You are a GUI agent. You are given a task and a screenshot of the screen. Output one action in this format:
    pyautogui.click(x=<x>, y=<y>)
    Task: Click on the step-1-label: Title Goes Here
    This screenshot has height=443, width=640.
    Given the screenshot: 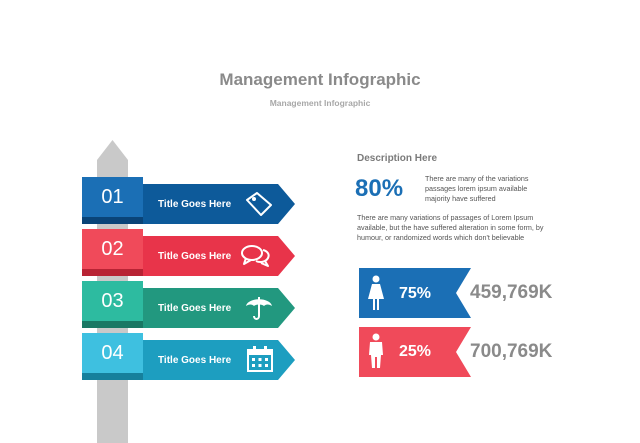 What is the action you would take?
    pyautogui.click(x=194, y=204)
    